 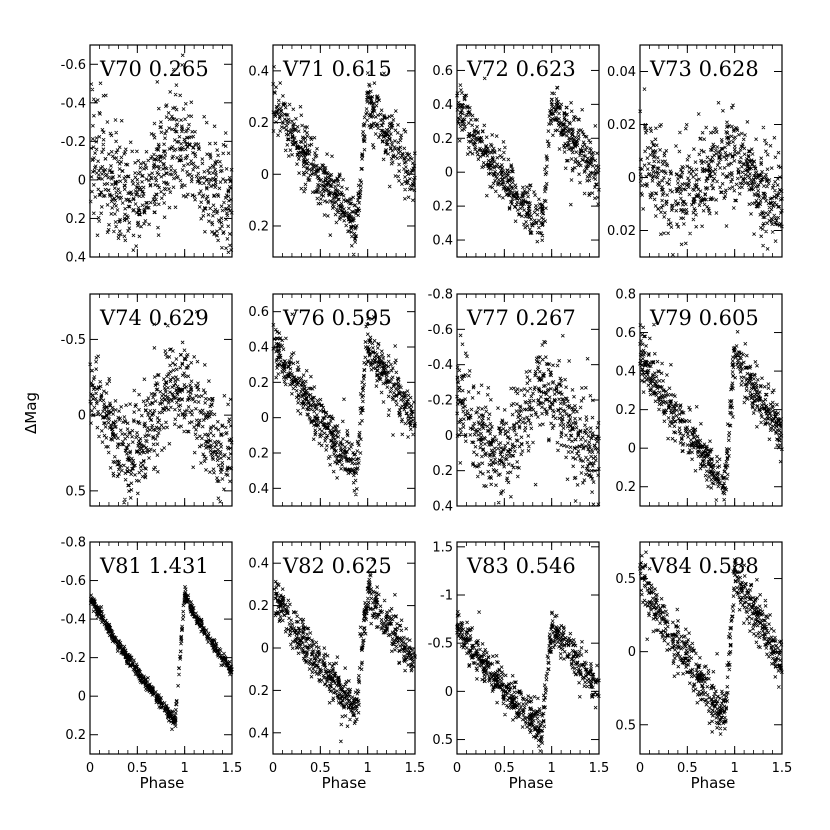 I want to click on panel-label: V83 0.546, so click(x=521, y=566).